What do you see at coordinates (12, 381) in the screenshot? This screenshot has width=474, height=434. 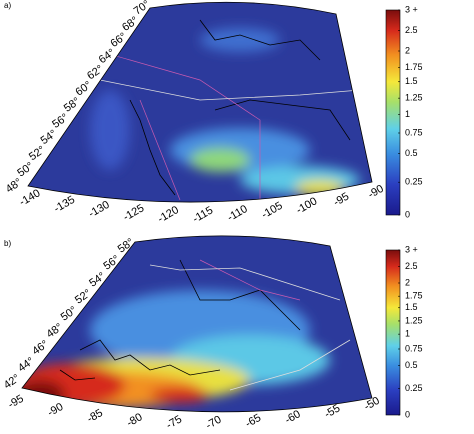 I see `lat-label: 42°` at bounding box center [12, 381].